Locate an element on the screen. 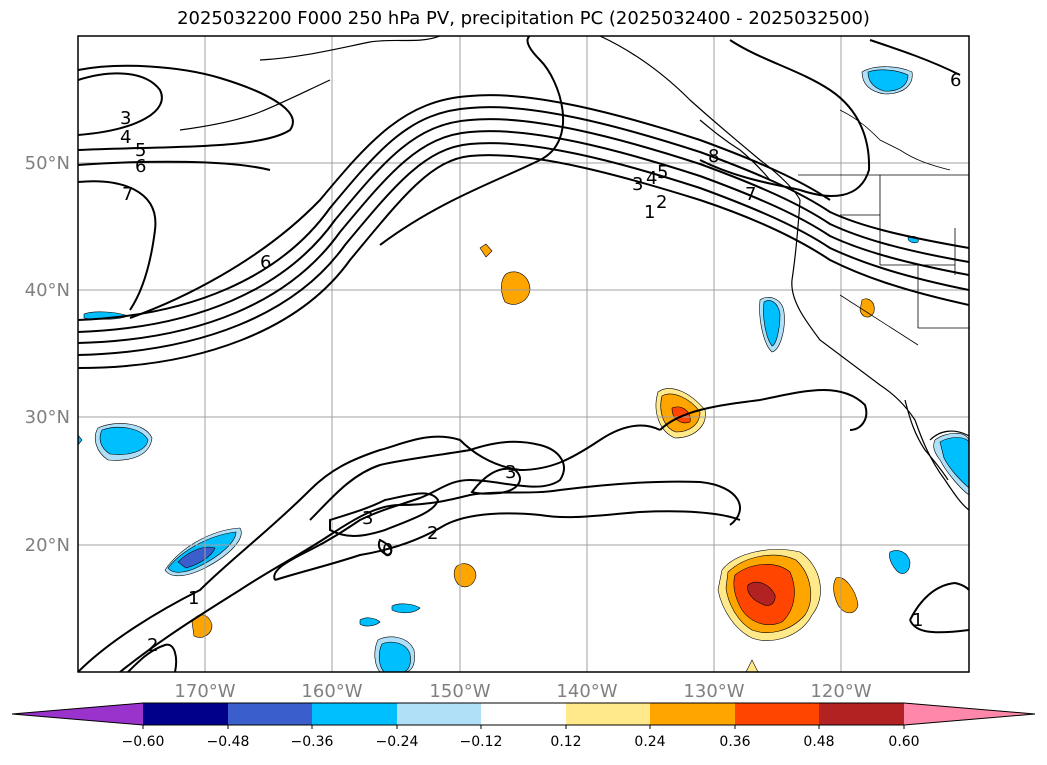  lat-tick-label: 40°N is located at coordinates (47, 290).